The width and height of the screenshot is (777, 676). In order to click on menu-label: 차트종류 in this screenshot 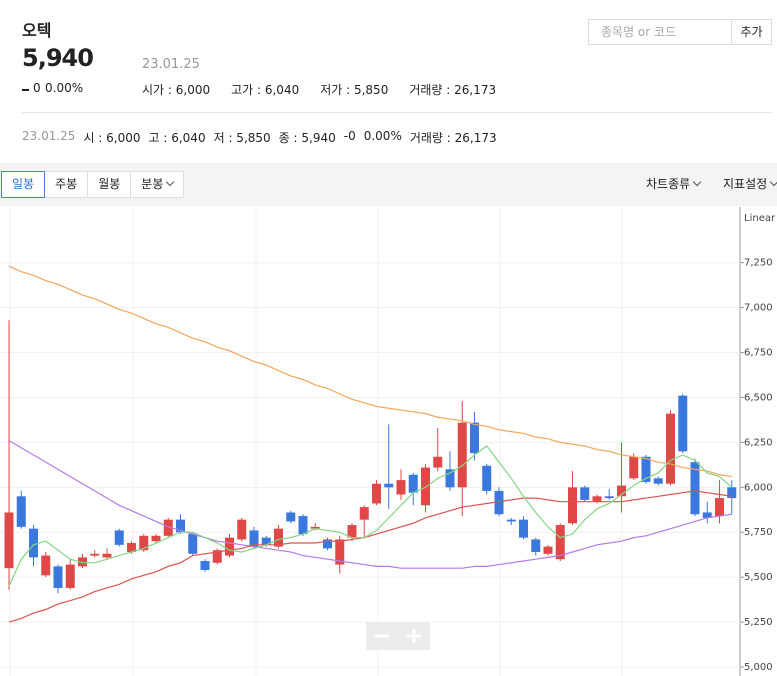, I will do `click(668, 184)`.